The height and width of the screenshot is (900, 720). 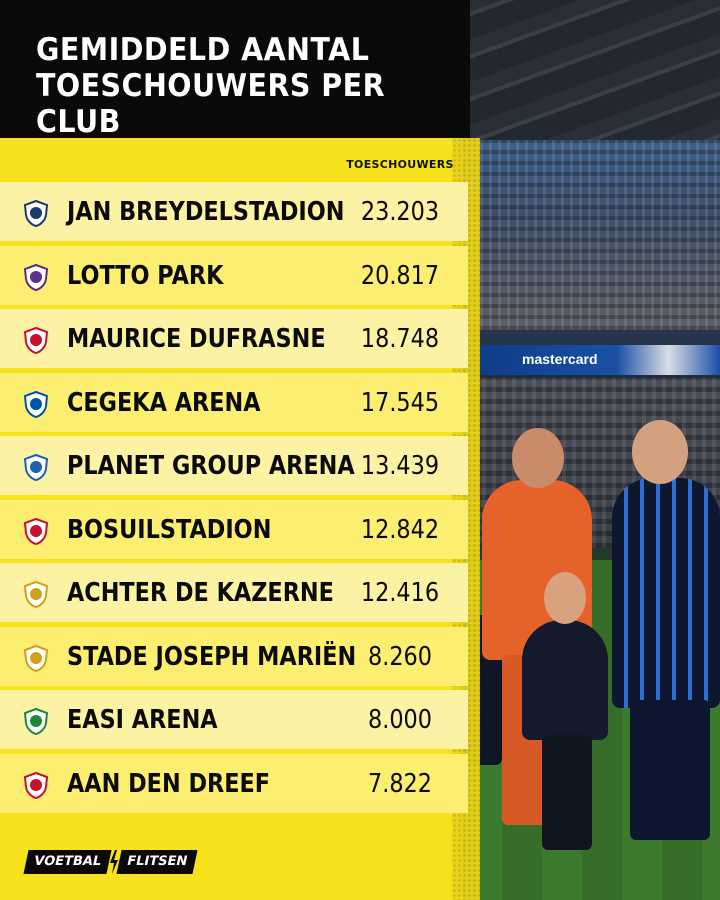 What do you see at coordinates (67, 862) in the screenshot?
I see `brand-part-1: VOETBAL` at bounding box center [67, 862].